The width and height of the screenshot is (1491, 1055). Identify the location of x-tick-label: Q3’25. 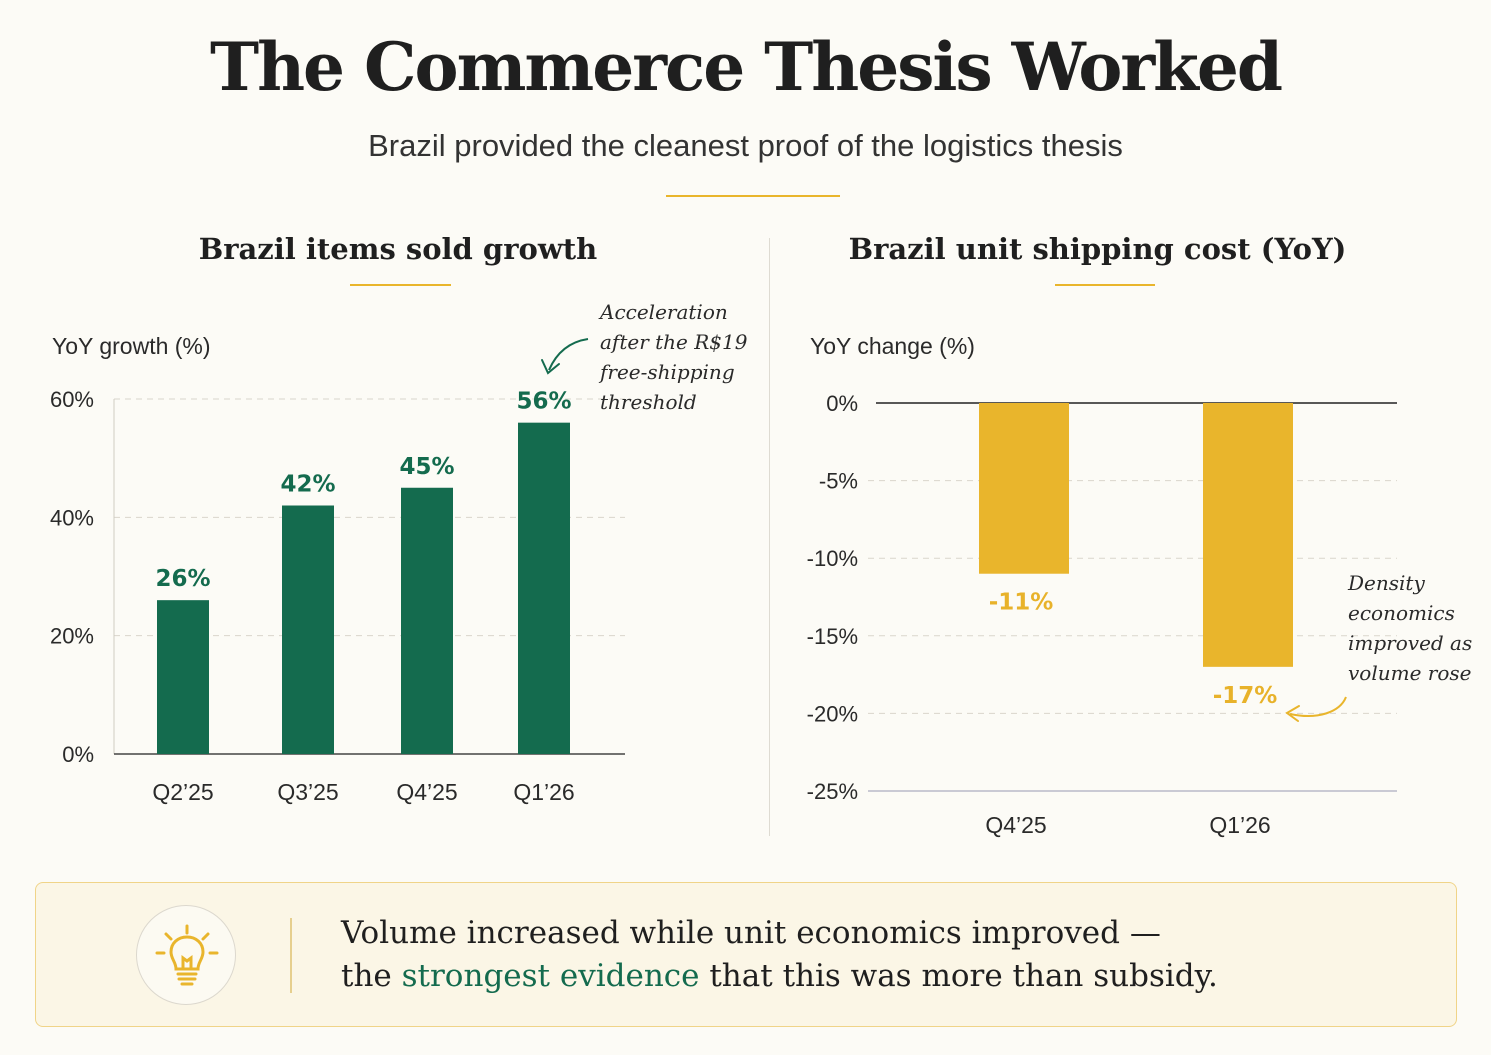
(307, 792).